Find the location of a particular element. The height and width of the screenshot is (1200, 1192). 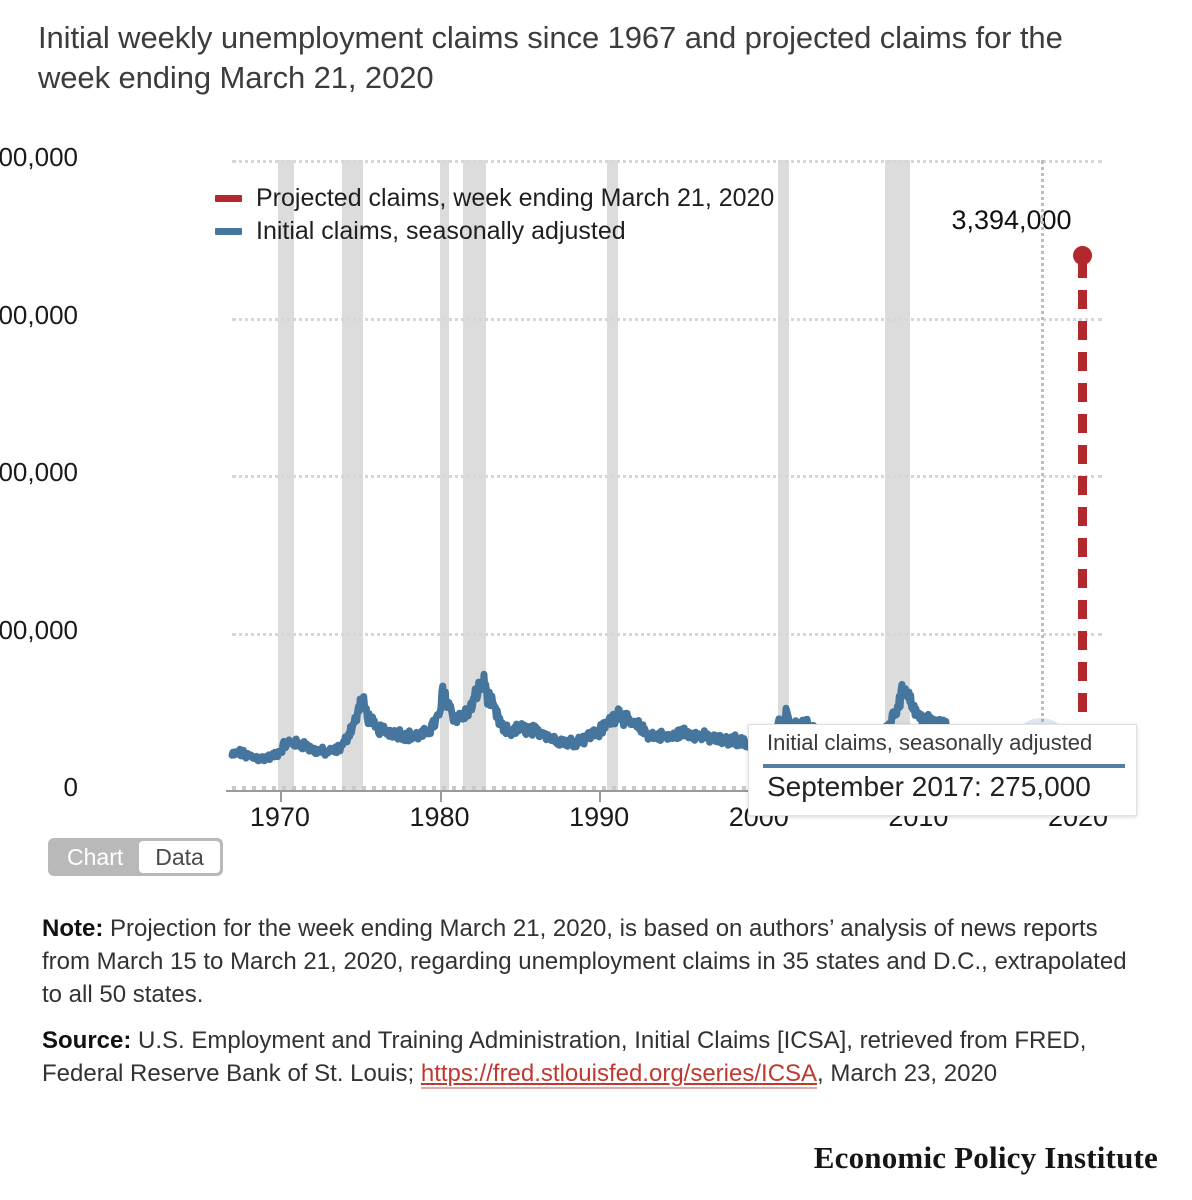

source-link: https://fred.stlouisfed.org/series/ICSA is located at coordinates (619, 1075).